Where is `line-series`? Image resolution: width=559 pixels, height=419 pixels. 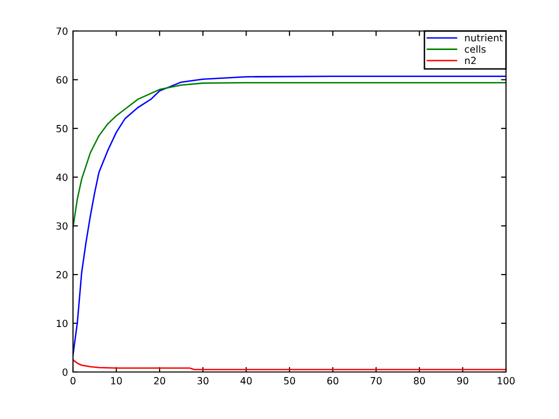 line-series is located at coordinates (289, 364).